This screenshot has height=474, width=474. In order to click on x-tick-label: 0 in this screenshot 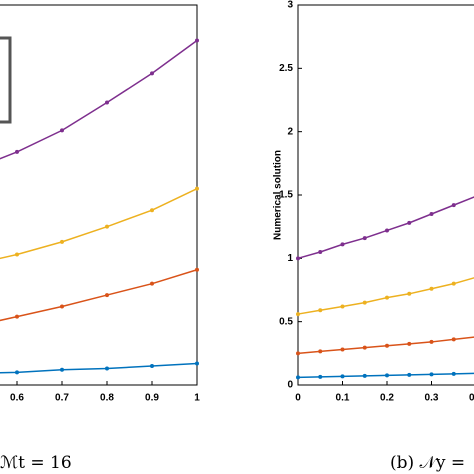, I will do `click(298, 398)`.